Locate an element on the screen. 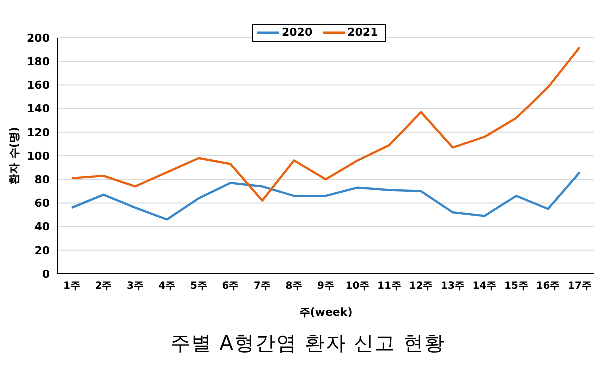 The height and width of the screenshot is (368, 600). x-tick-label: 14주 is located at coordinates (484, 286).